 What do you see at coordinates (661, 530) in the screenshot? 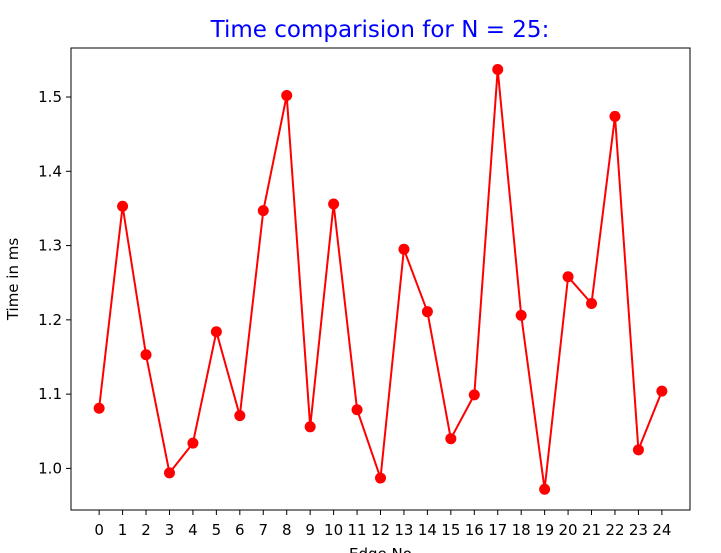
I see `x-tick-label: 24` at bounding box center [661, 530].